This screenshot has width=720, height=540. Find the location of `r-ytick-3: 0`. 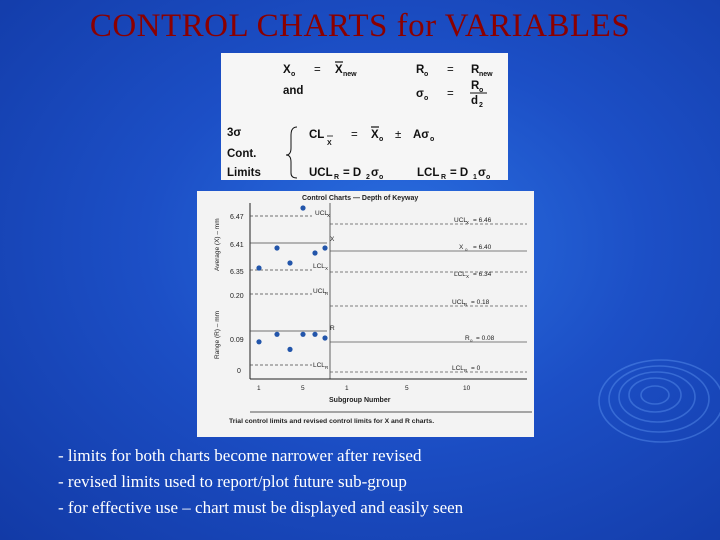

r-ytick-3: 0 is located at coordinates (239, 371).